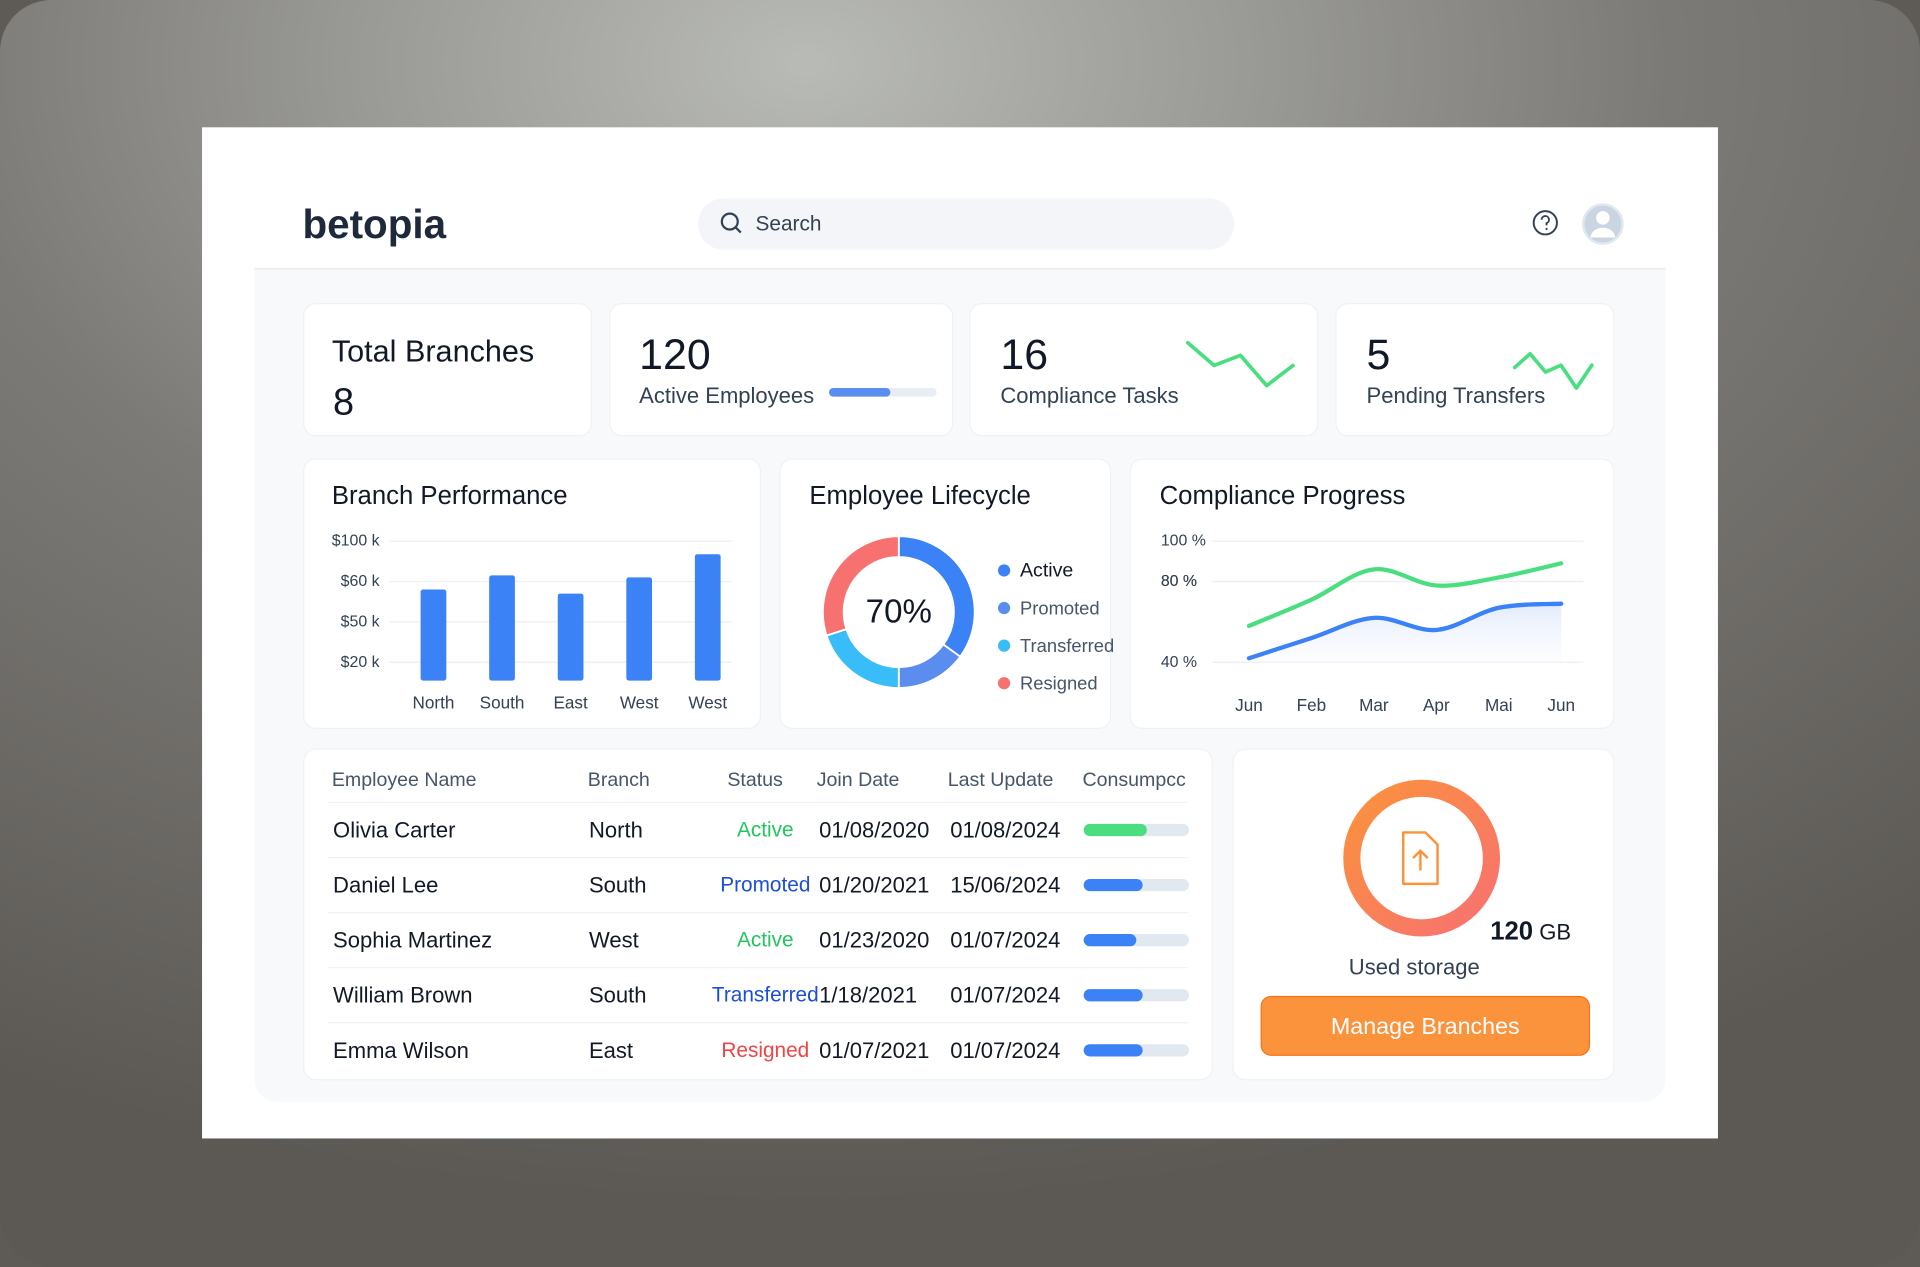 Image resolution: width=1920 pixels, height=1267 pixels. What do you see at coordinates (874, 940) in the screenshot?
I see `table-cell: 01/23/2020` at bounding box center [874, 940].